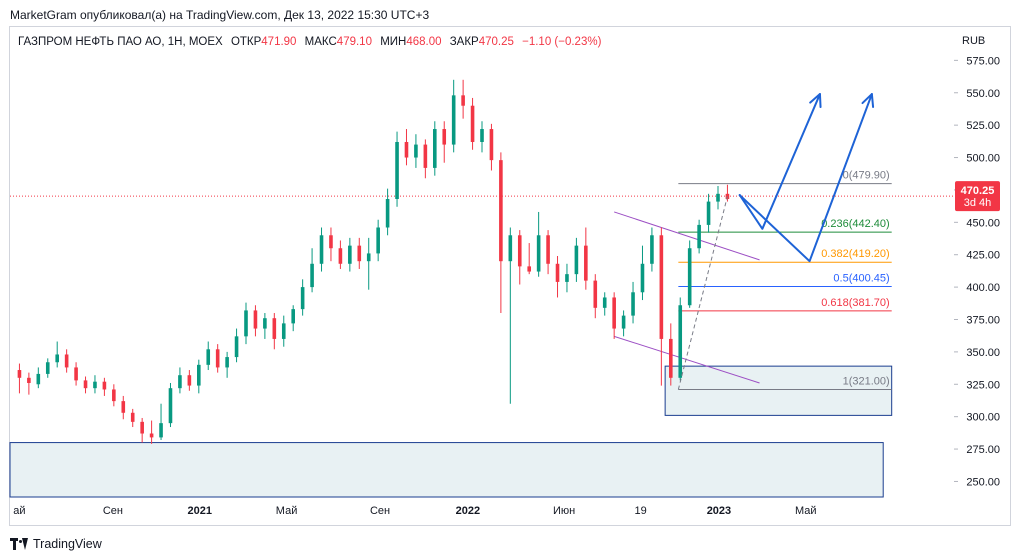 The image size is (1020, 559). I want to click on x-tick-label: 2021, so click(200, 511).